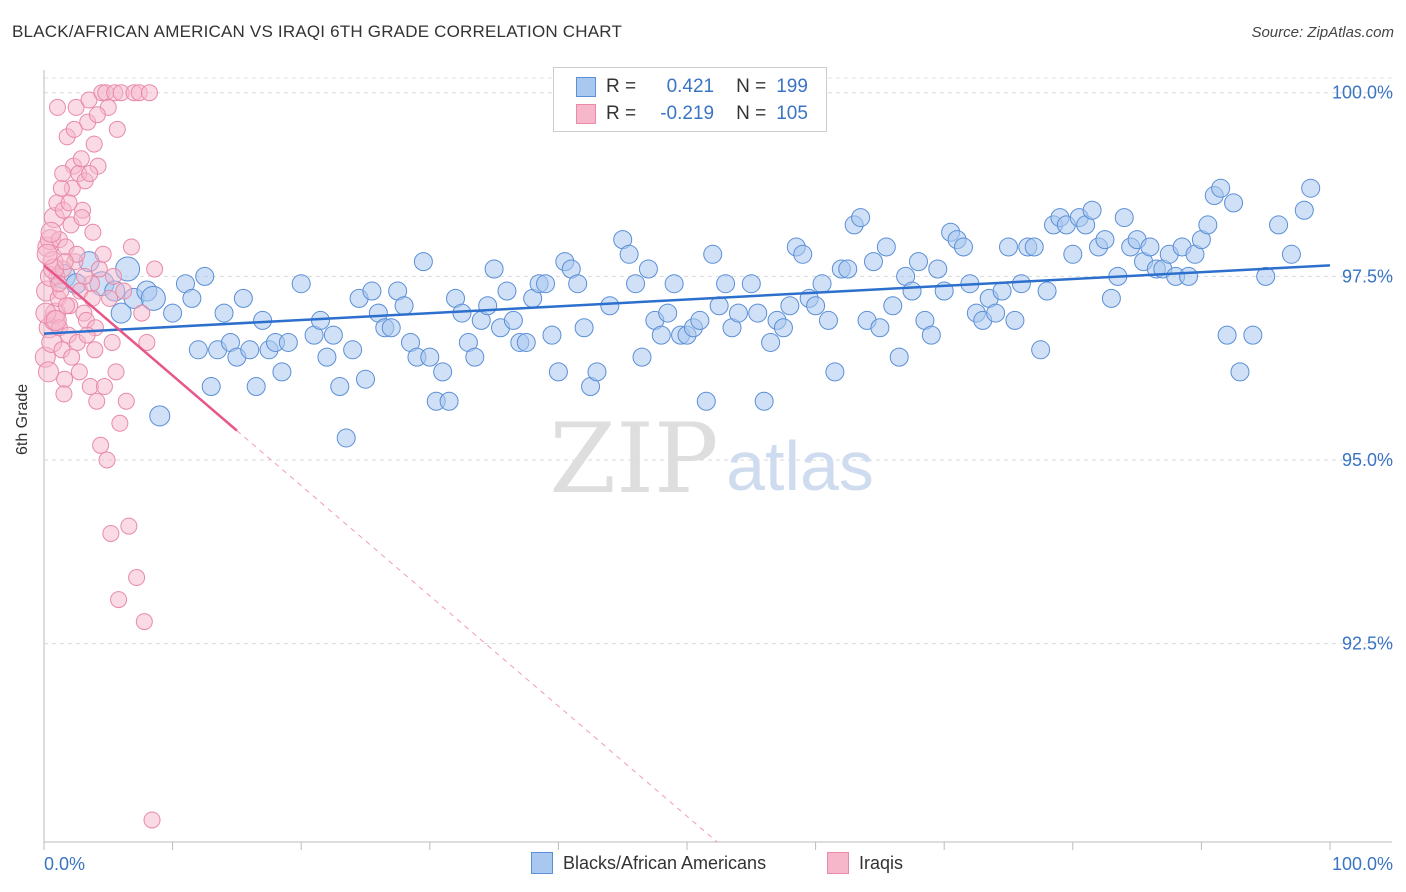  What do you see at coordinates (690, 99) in the screenshot?
I see `correlation-legend: R = 0.421 N = 199 R = -0.219 N = 105` at bounding box center [690, 99].